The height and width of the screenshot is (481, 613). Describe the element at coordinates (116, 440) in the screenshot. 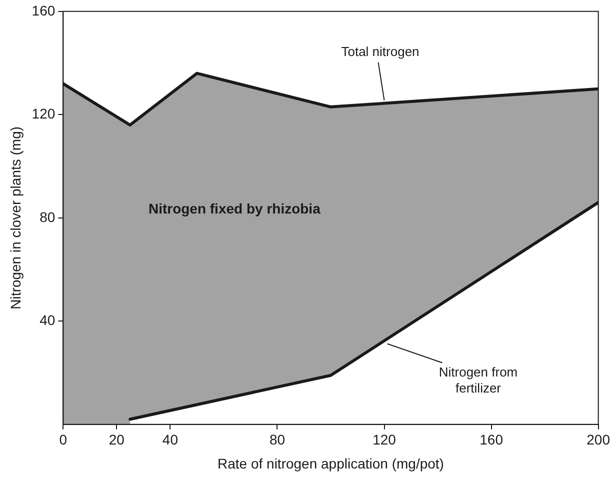

I see `x-tick-label: 20` at that location.